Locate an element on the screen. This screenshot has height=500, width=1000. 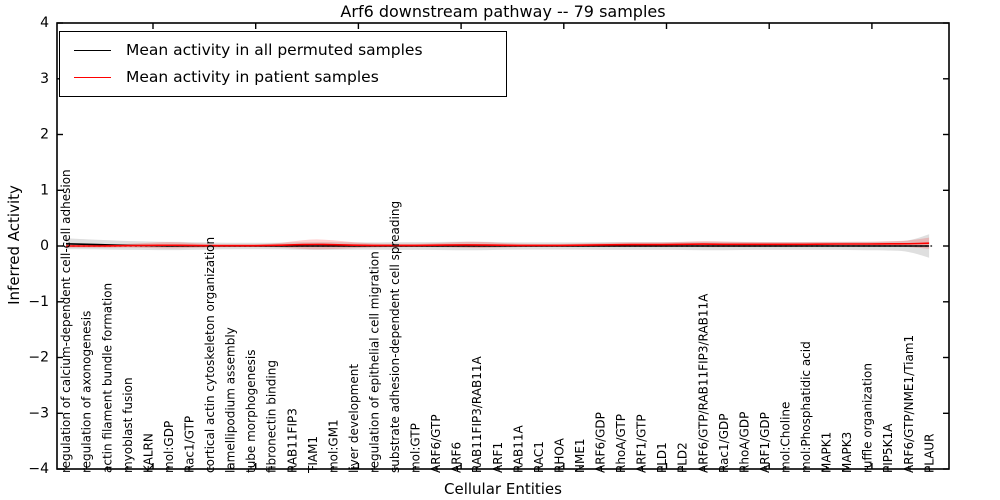
x-tick-label: ARF6/GDP is located at coordinates (601, 442).